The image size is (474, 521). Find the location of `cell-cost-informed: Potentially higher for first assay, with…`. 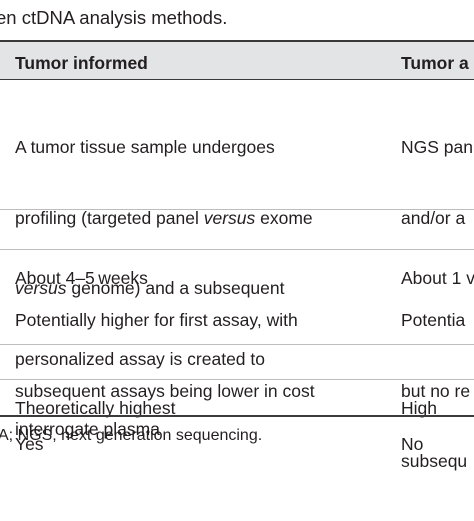

cell-cost-informed: Potentially higher for first assay, with… is located at coordinates (165, 355).